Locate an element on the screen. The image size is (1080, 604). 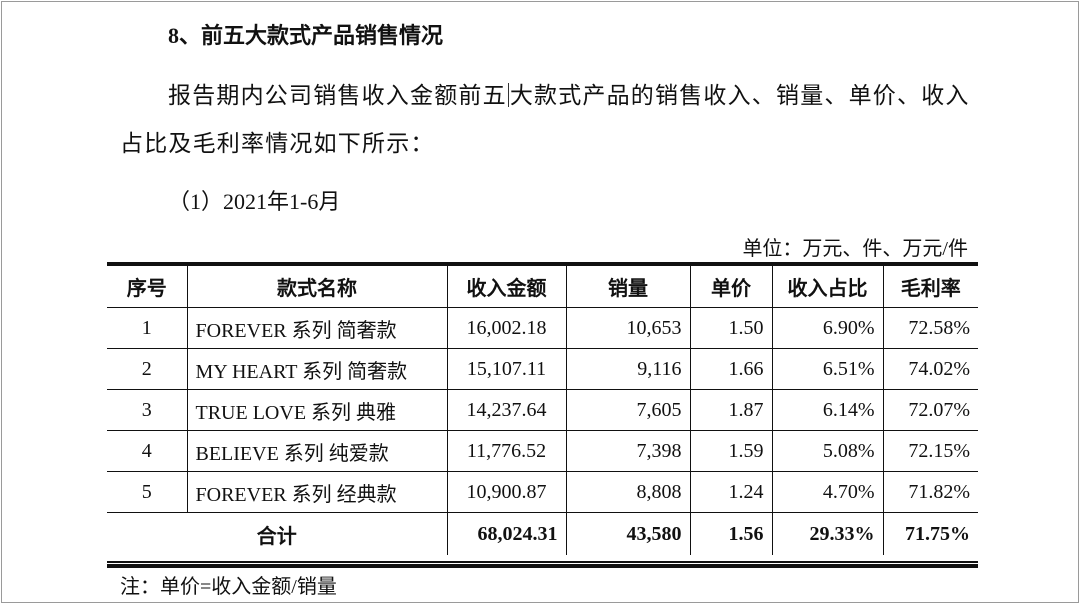
unit-label: 单位：万元、件、万元/件 is located at coordinates (855, 249).